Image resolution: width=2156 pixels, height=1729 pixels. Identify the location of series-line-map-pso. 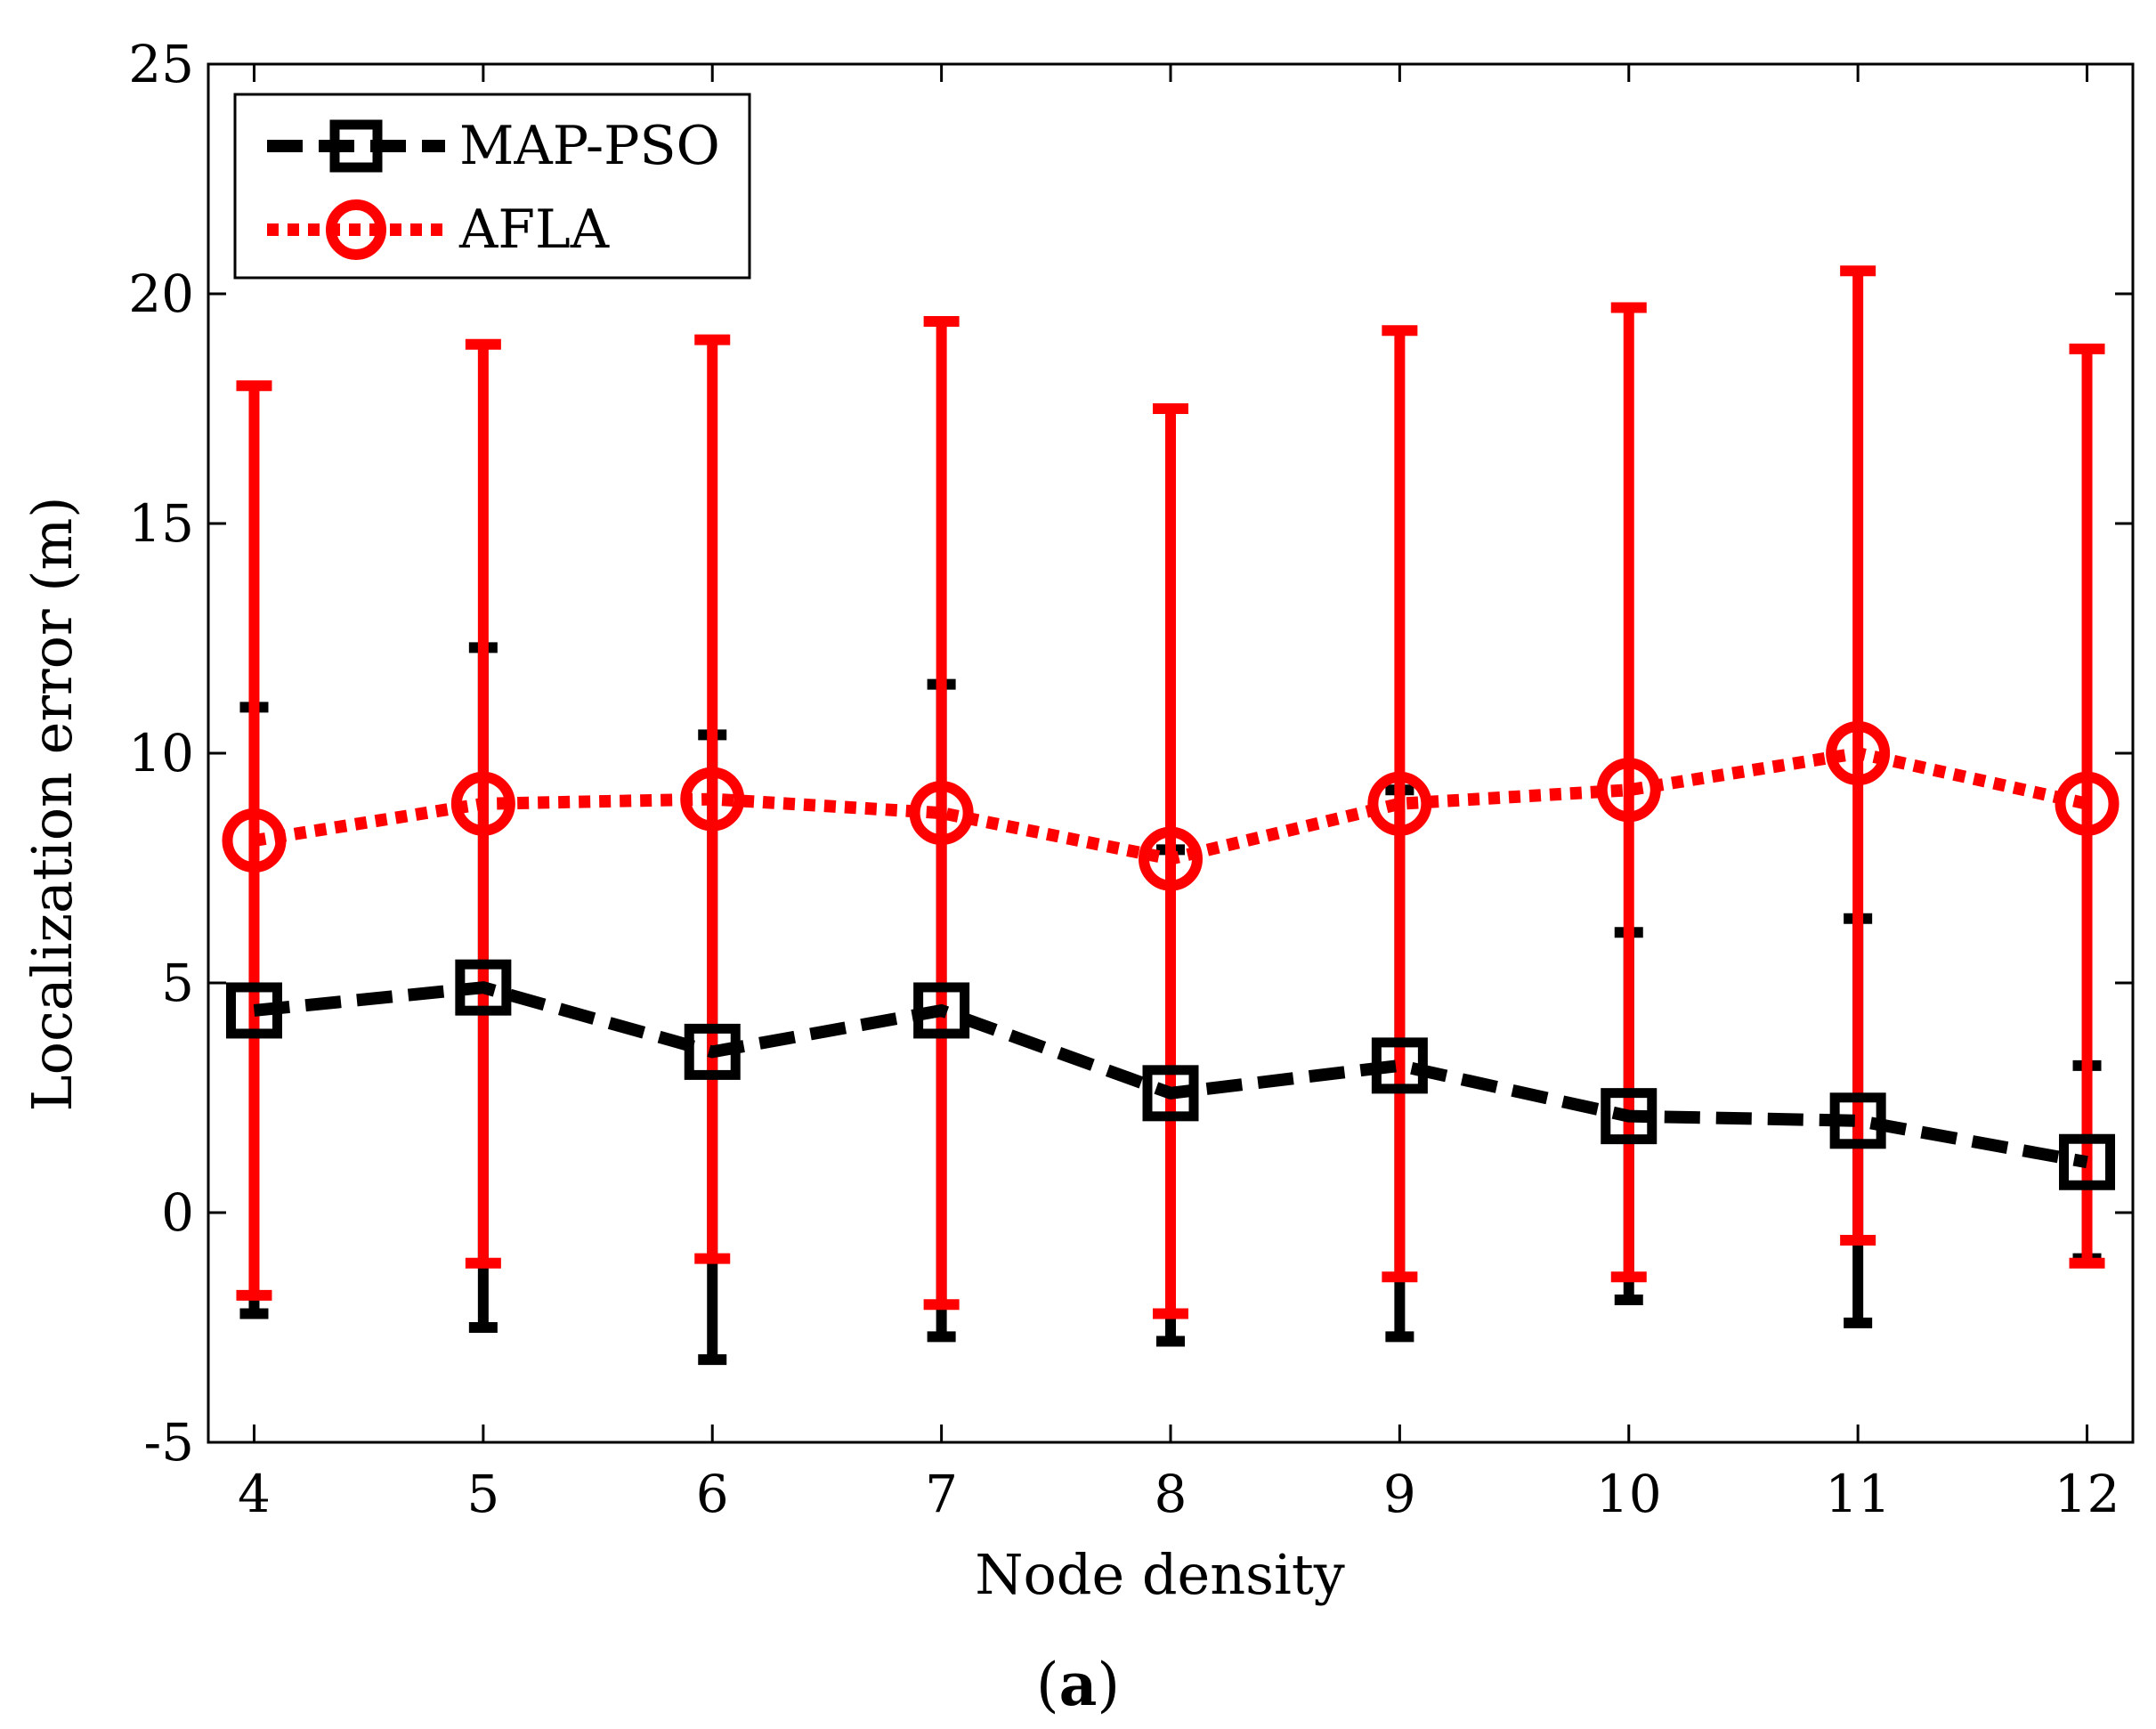
(1170, 1075).